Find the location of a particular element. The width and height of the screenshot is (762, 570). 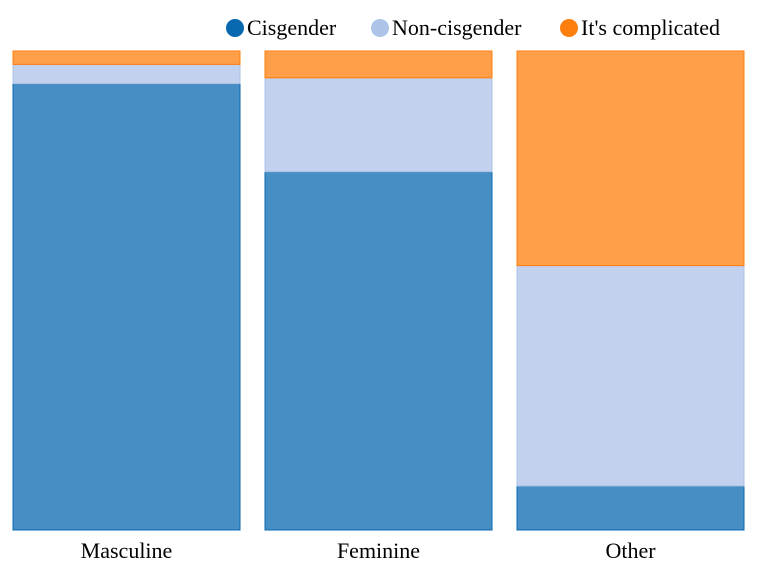

bar-feminine-it-s-complicated is located at coordinates (378, 64).